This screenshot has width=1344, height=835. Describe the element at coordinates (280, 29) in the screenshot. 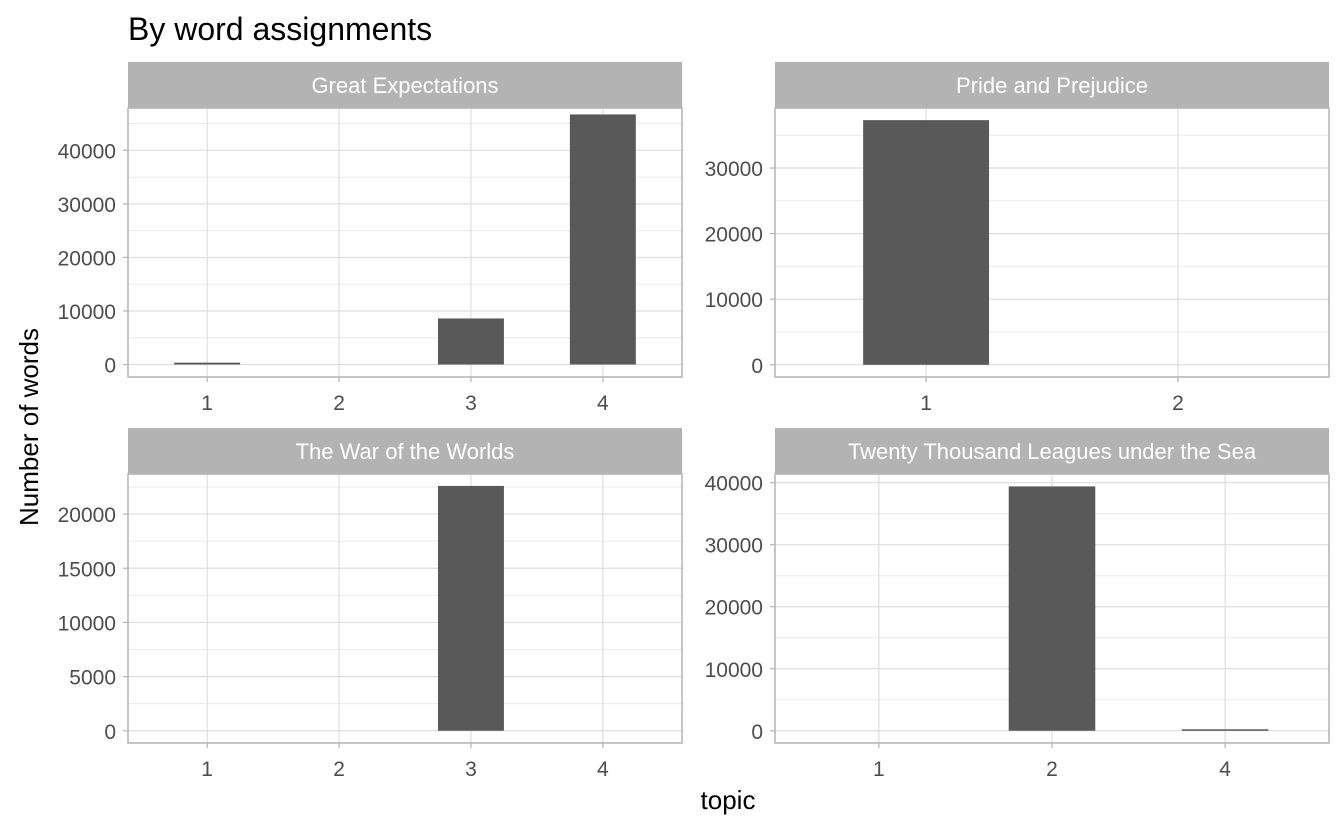

I see `chart-title: By word assignments` at that location.